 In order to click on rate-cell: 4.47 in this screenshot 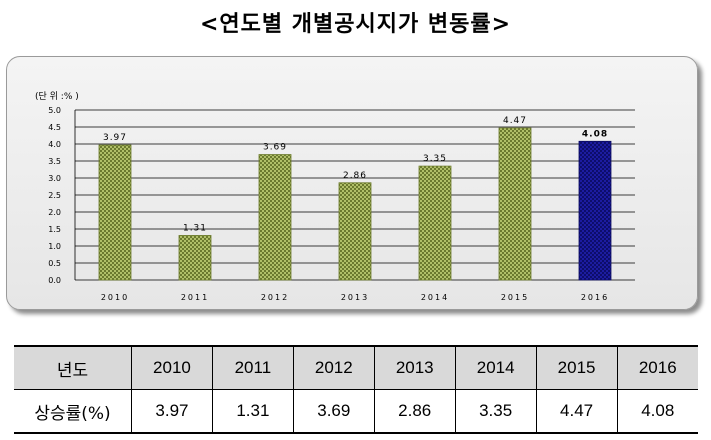, I will do `click(576, 411)`.